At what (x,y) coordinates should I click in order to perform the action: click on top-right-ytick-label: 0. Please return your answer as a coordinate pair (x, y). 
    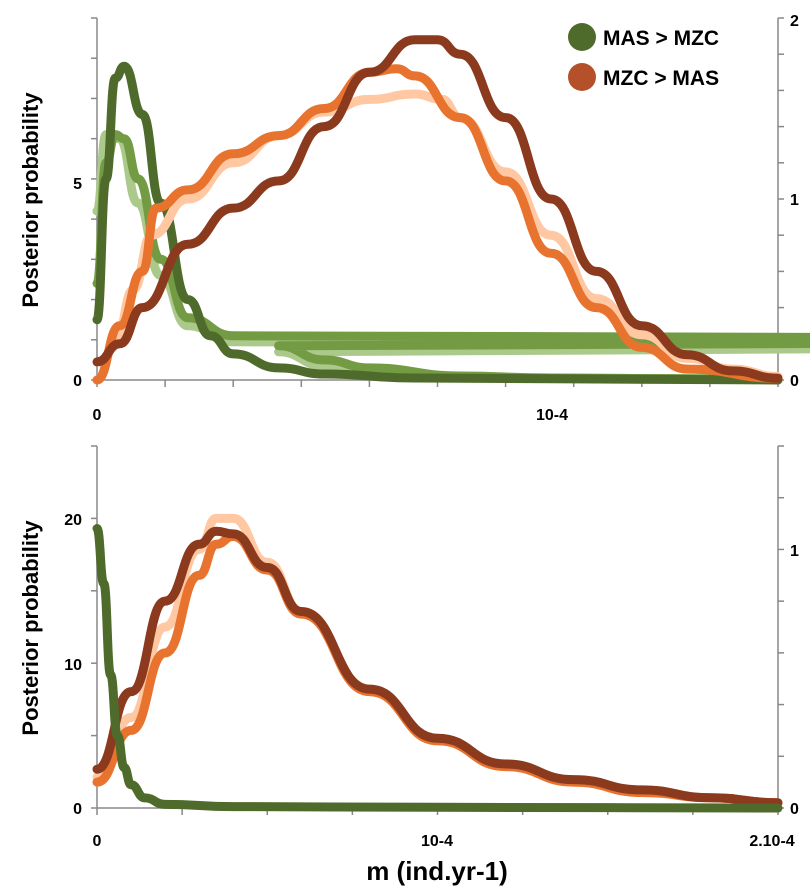
    Looking at the image, I should click on (794, 381).